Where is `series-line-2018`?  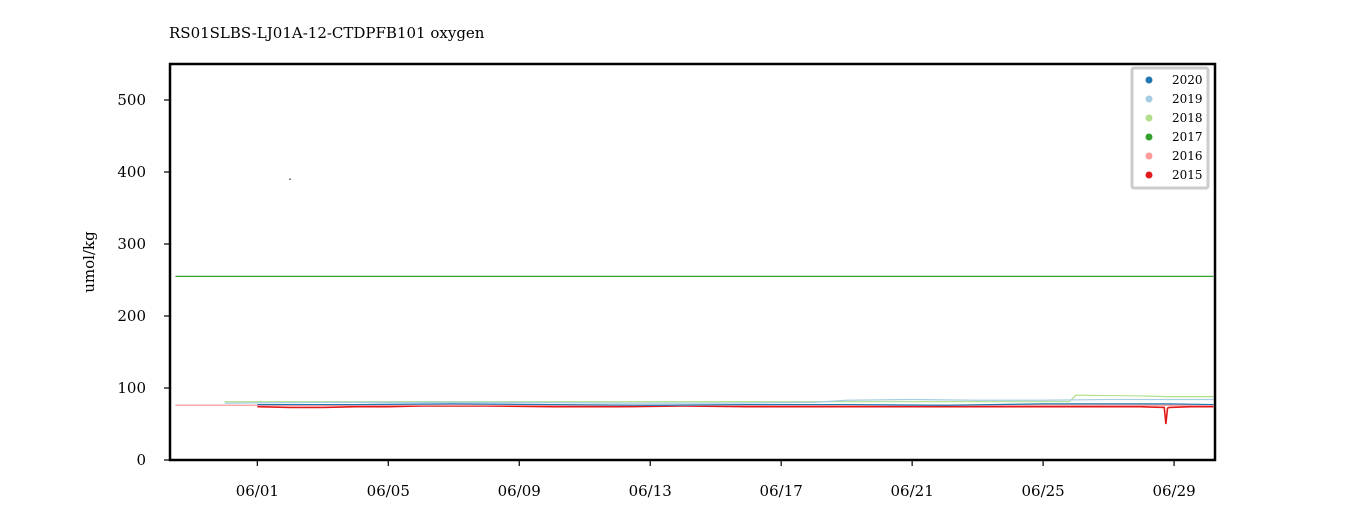 series-line-2018 is located at coordinates (719, 398).